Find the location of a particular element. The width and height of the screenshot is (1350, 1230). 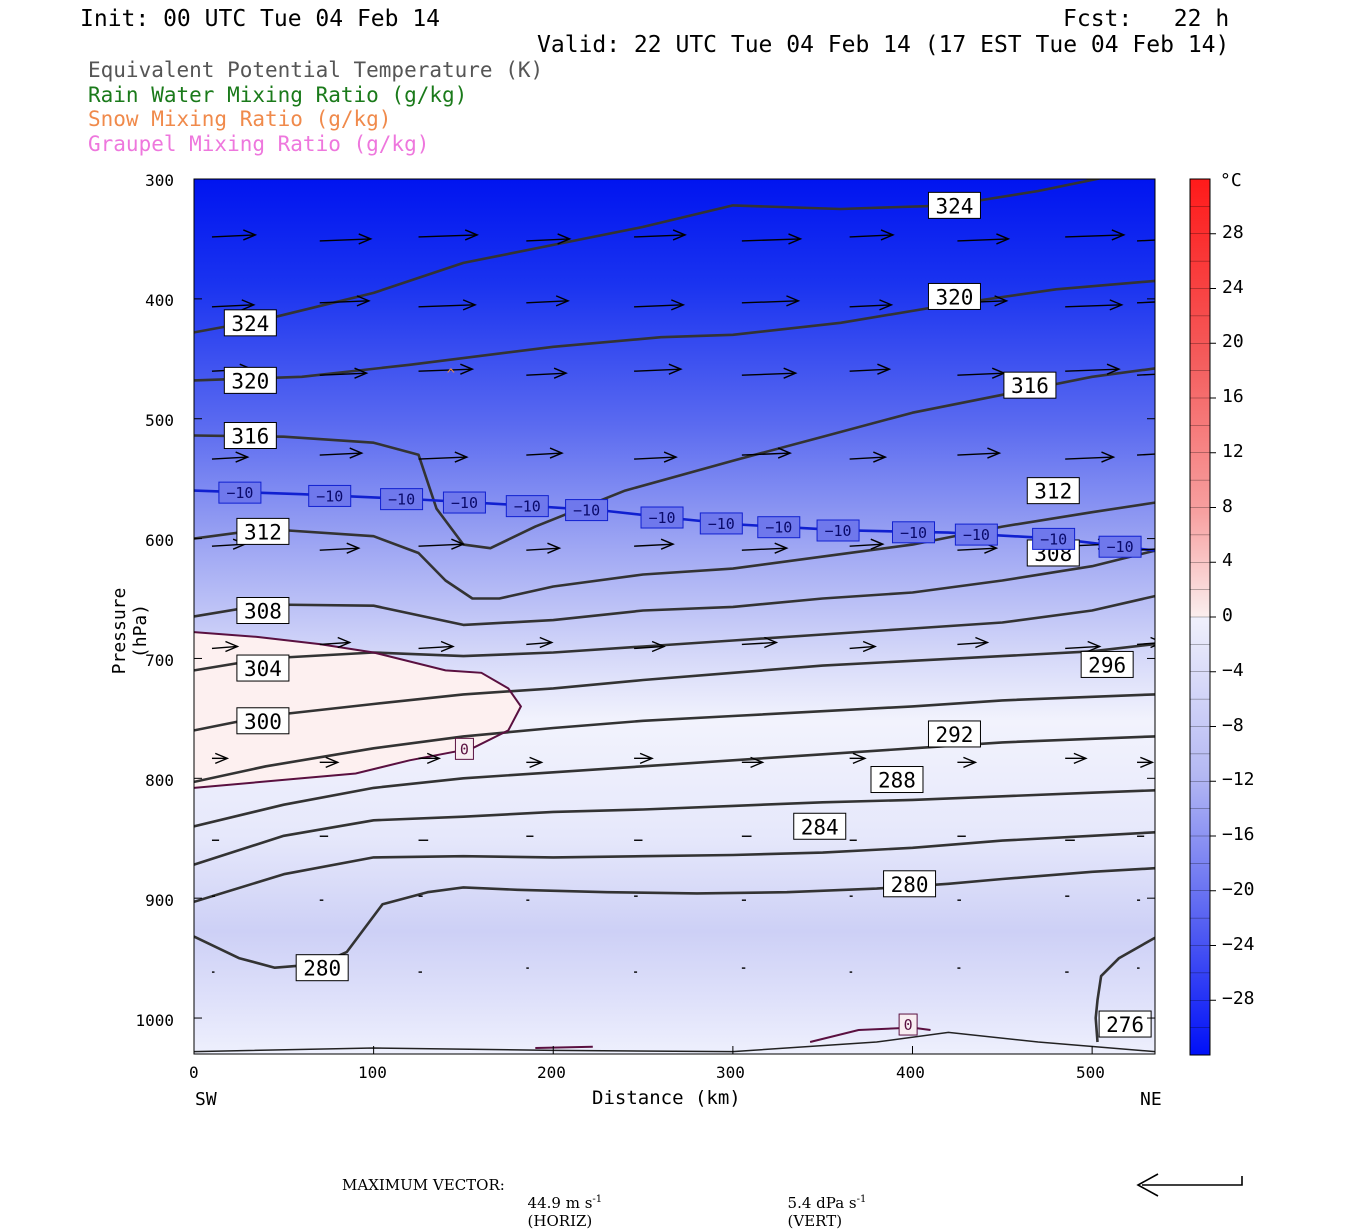

y-axis-title: Pressure (hPa) is located at coordinates (130, 631).